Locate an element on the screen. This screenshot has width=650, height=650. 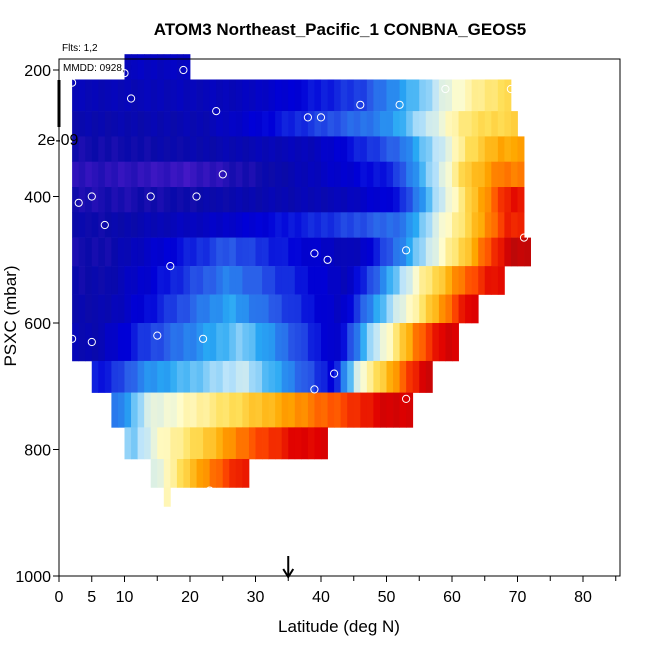
y-tick-label: 600 is located at coordinates (37, 324).